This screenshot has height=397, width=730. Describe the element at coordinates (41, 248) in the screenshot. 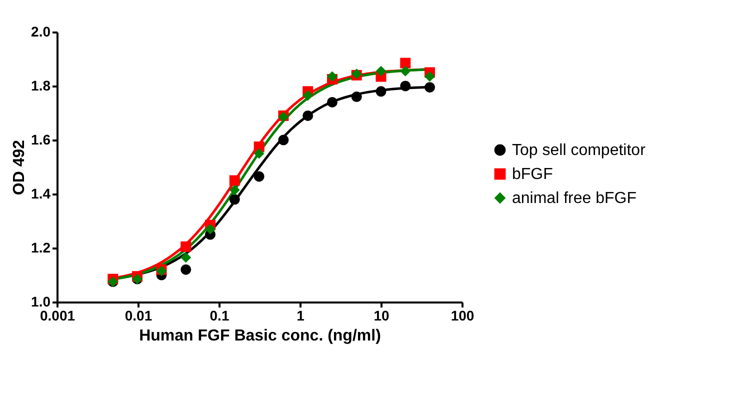

I see `y-tick-label: 1.2` at that location.